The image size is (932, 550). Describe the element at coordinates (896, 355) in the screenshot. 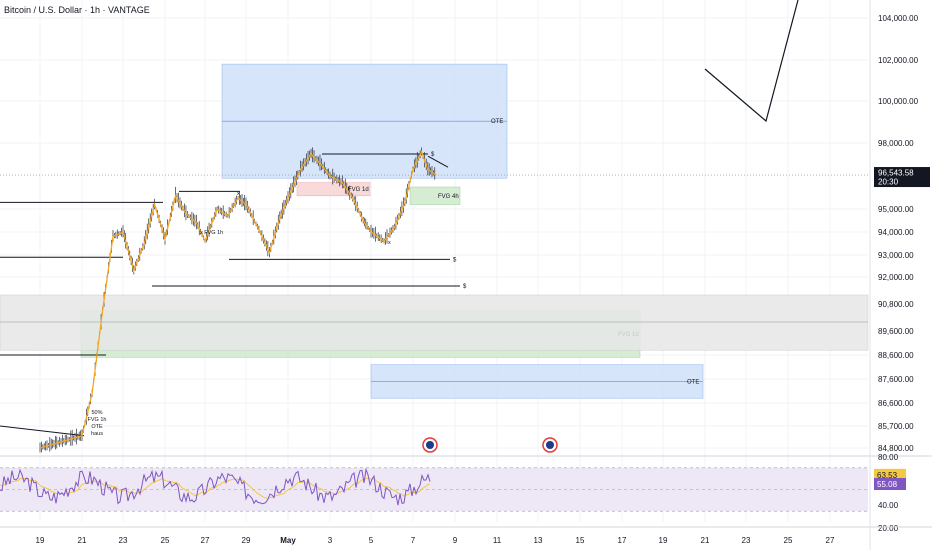

I see `y-tick-label: 88,600.00` at that location.